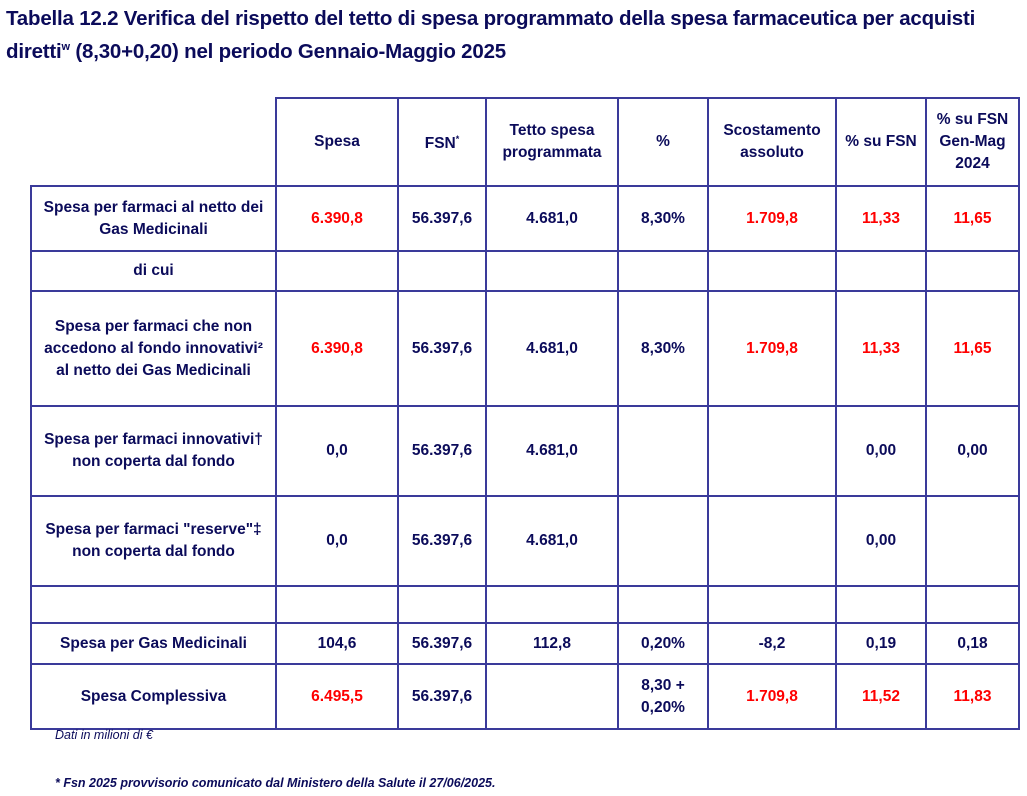 Image resolution: width=1027 pixels, height=796 pixels. Describe the element at coordinates (663, 696) in the screenshot. I see `table-cell: 8,30 + 0,20%` at that location.